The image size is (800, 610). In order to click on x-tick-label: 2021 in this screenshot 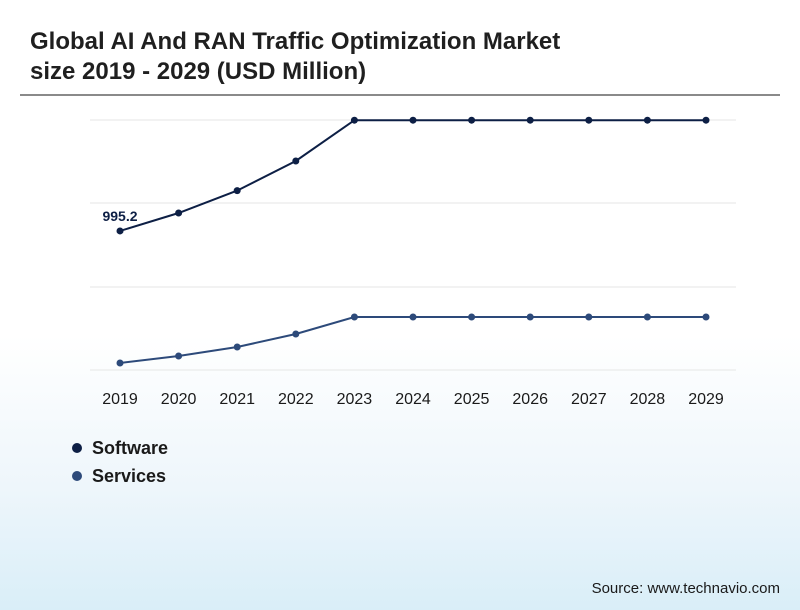, I will do `click(237, 399)`.